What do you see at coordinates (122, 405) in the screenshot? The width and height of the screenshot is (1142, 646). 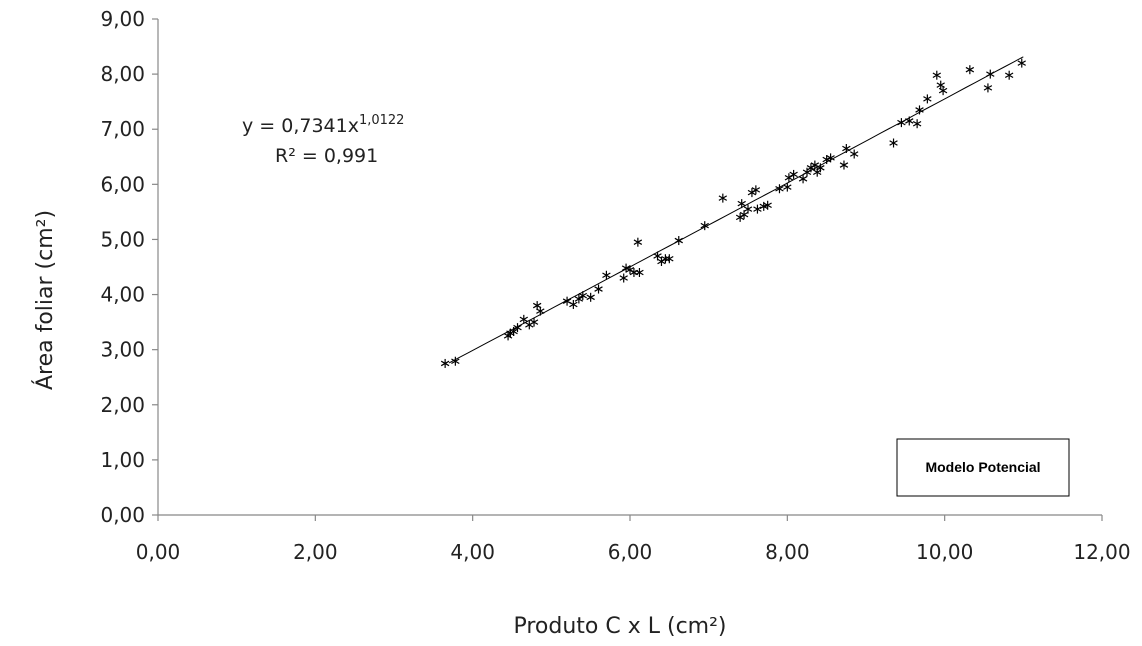 I see `y-tick-label: 2,00` at bounding box center [122, 405].